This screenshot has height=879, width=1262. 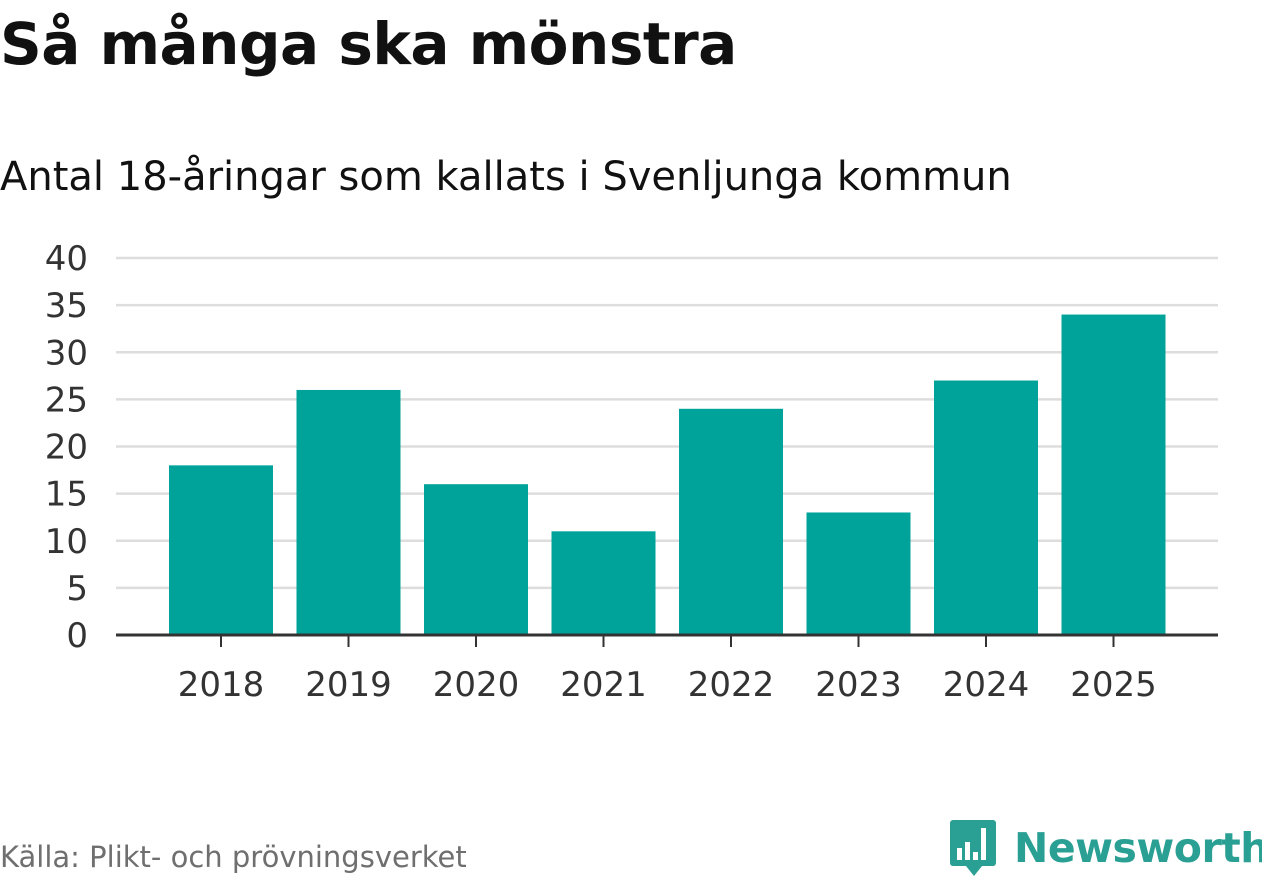 What do you see at coordinates (66, 400) in the screenshot?
I see `y-tick-label: 25` at bounding box center [66, 400].